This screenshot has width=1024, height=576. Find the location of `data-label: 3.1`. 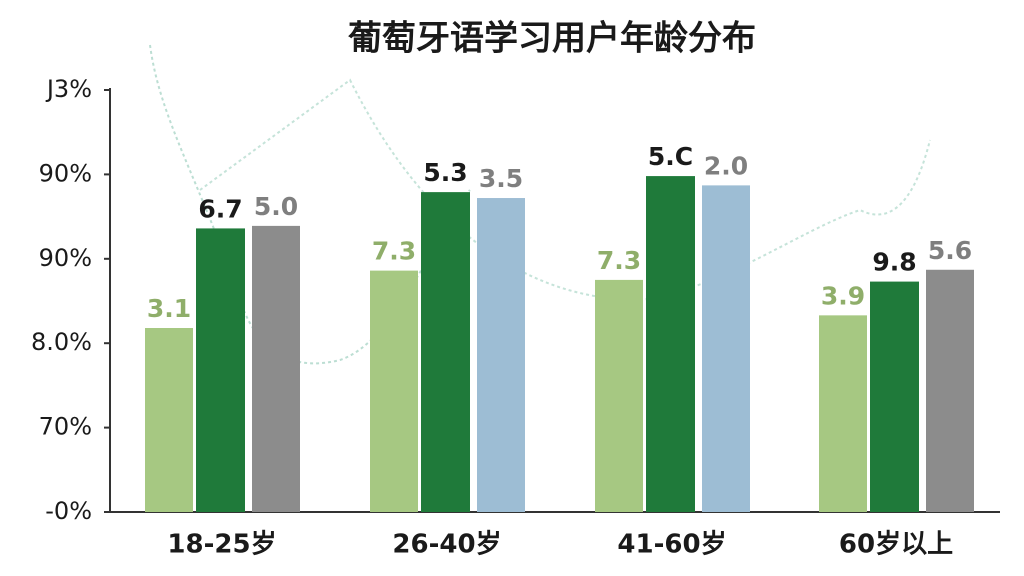

data-label: 3.1 is located at coordinates (169, 308).